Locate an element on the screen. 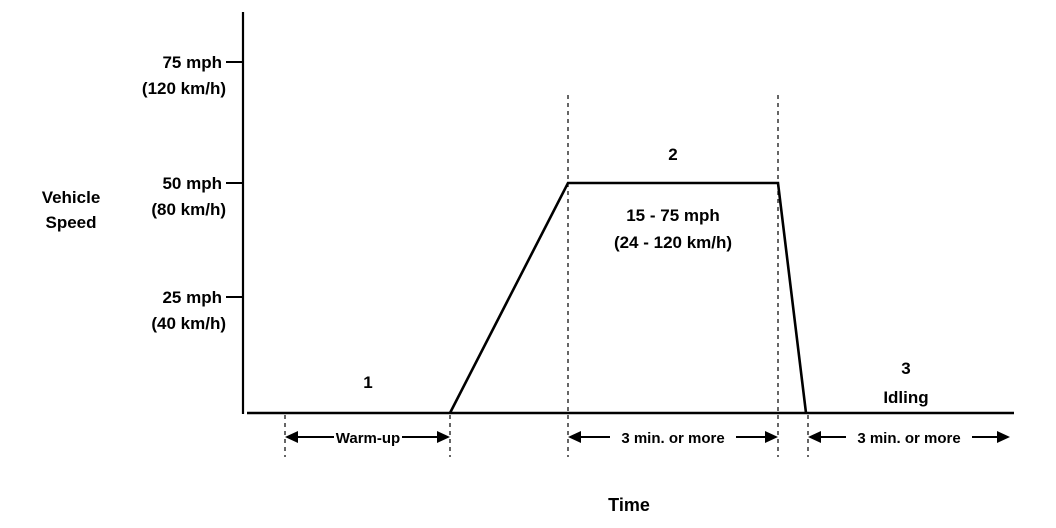  y-axis-title-line2: Speed is located at coordinates (70, 222).